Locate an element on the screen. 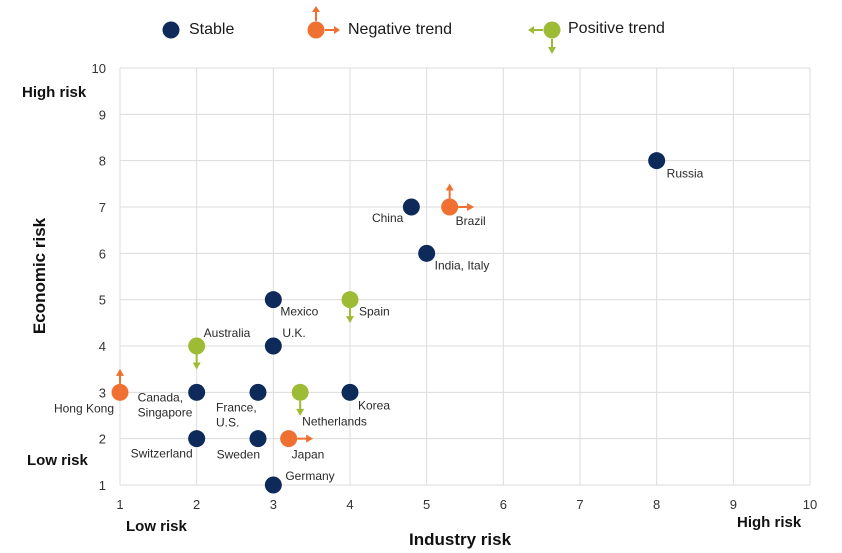  point-brazil is located at coordinates (450, 207).